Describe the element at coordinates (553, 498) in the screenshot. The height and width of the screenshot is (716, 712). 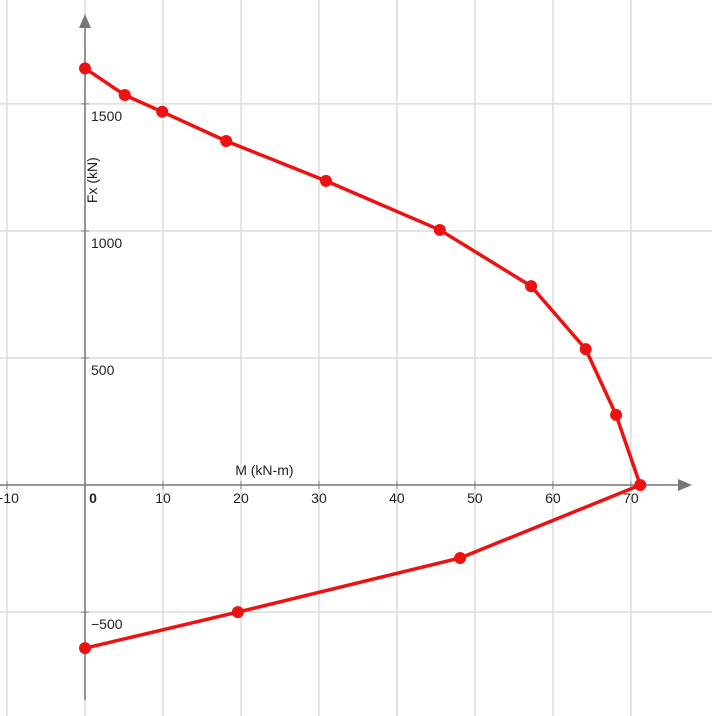
I see `x-tick-label: 60` at that location.